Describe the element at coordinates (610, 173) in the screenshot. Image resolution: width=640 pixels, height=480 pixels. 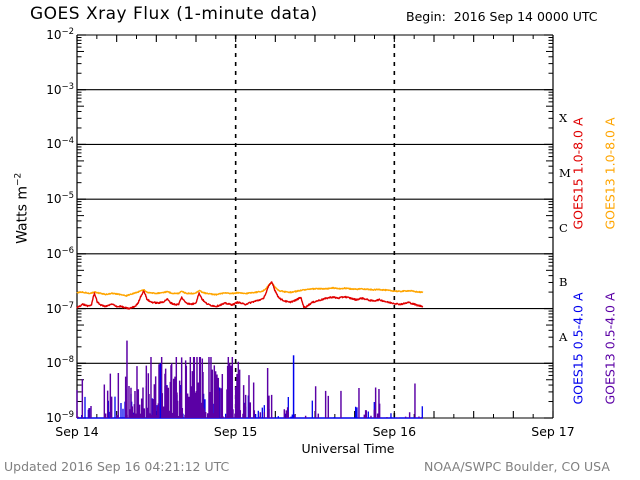
I see `legend-item-goes13-1-0-8-0-a: GOES13 1.0-8.0 A` at that location.